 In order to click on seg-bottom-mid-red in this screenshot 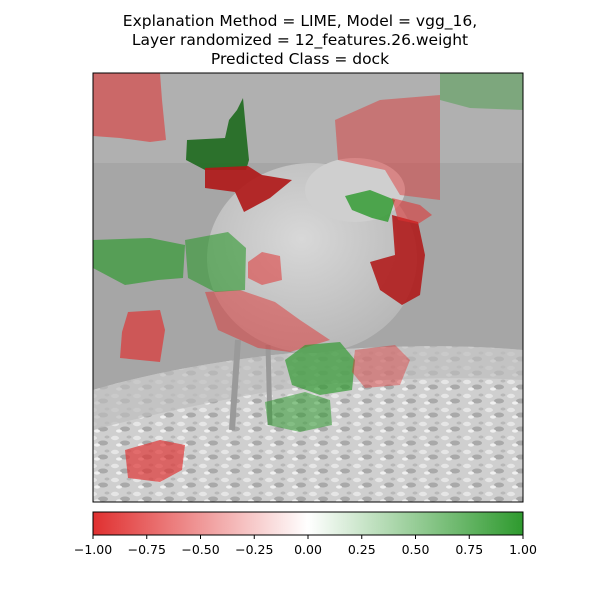, I will do `click(381, 366)`.